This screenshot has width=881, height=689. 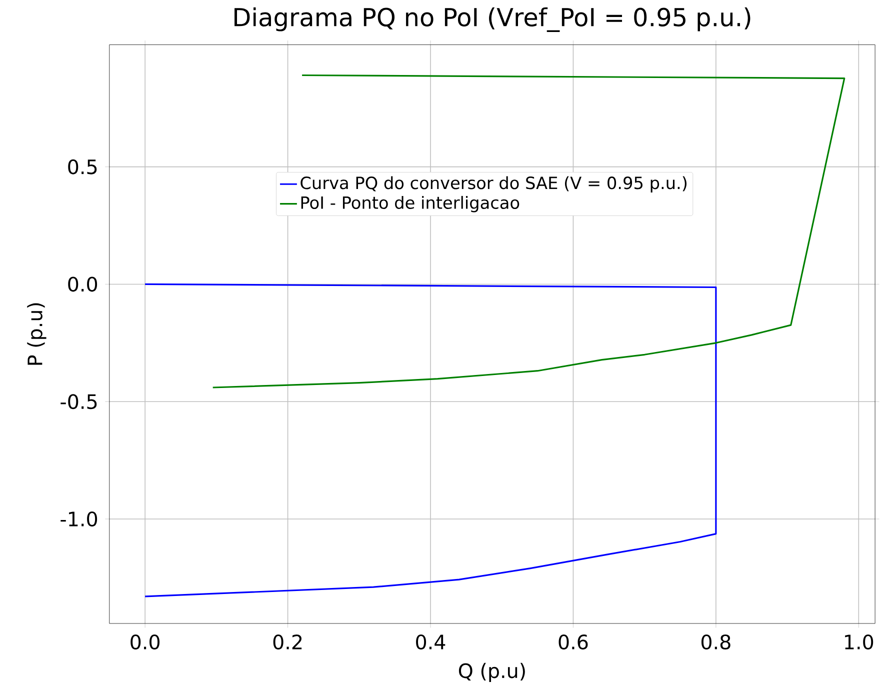 I want to click on x-tick-label: 0.4, so click(x=431, y=642).